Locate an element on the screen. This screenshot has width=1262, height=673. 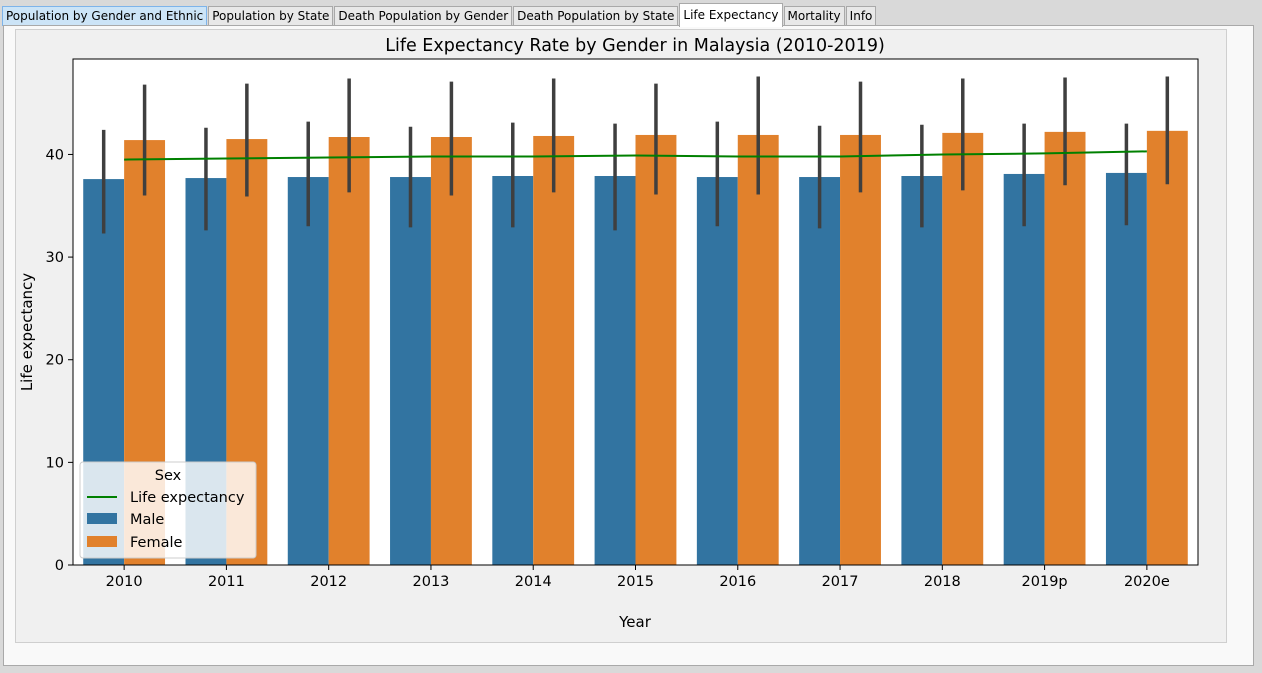
bar-female-2016 is located at coordinates (758, 349).